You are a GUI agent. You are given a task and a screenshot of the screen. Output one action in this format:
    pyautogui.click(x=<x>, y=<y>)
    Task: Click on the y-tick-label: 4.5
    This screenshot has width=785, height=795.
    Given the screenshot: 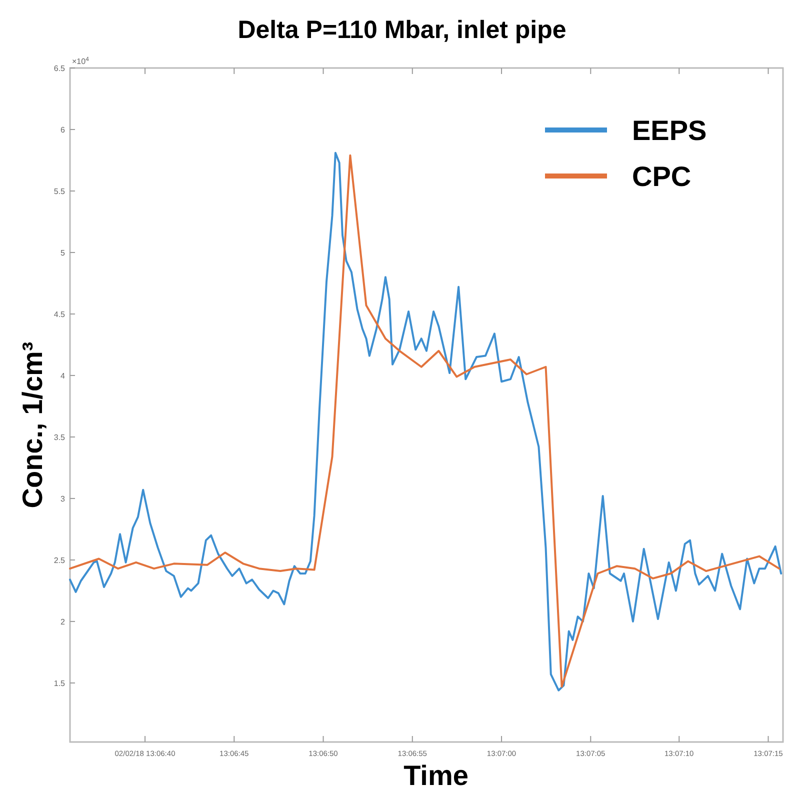 What is the action you would take?
    pyautogui.click(x=60, y=314)
    